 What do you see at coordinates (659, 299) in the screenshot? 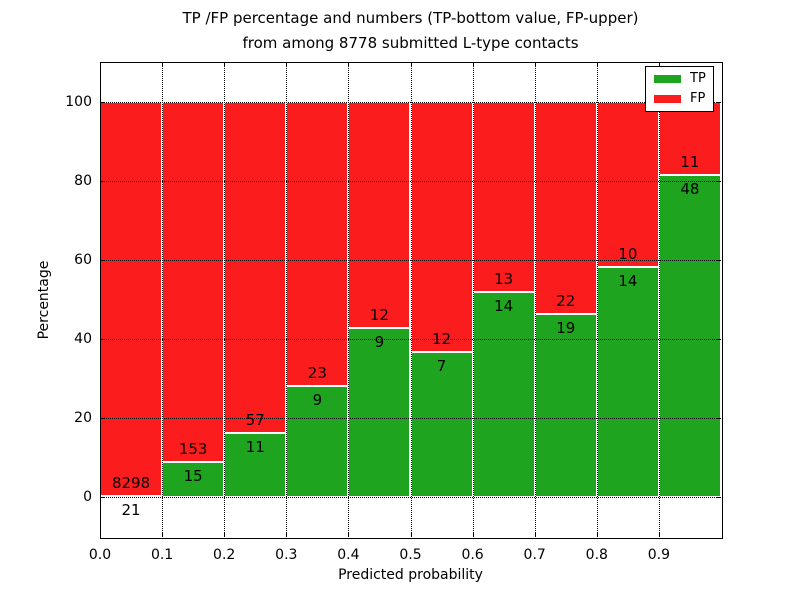
I see `gridline-x-0.9` at bounding box center [659, 299].